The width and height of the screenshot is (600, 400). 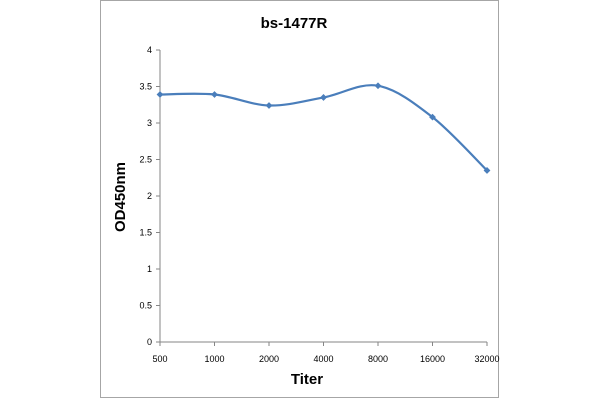 What do you see at coordinates (149, 269) in the screenshot?
I see `y-tick-label: 1` at bounding box center [149, 269].